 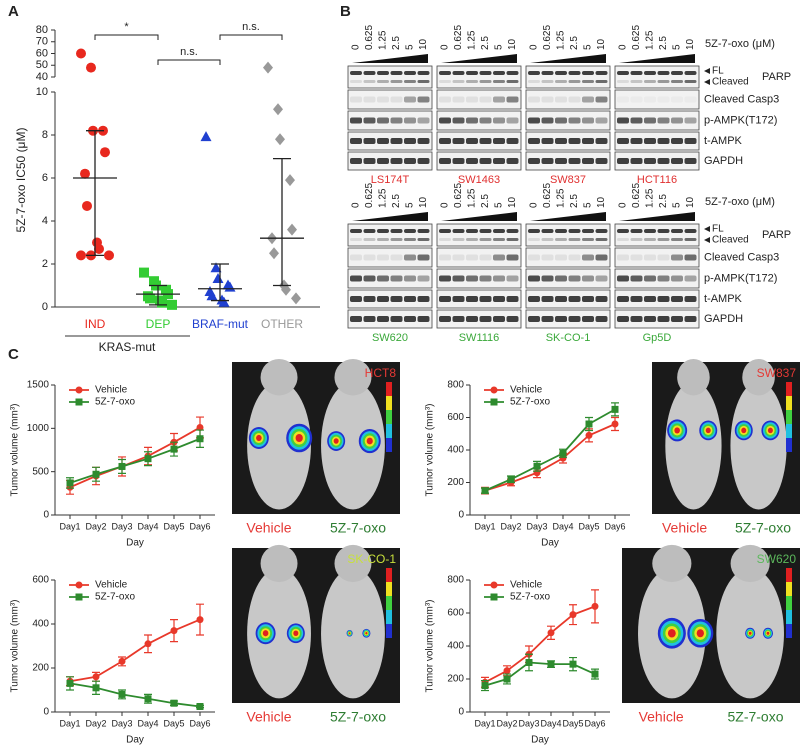 I want to click on x-tick-label: OTHER, so click(x=282, y=324).